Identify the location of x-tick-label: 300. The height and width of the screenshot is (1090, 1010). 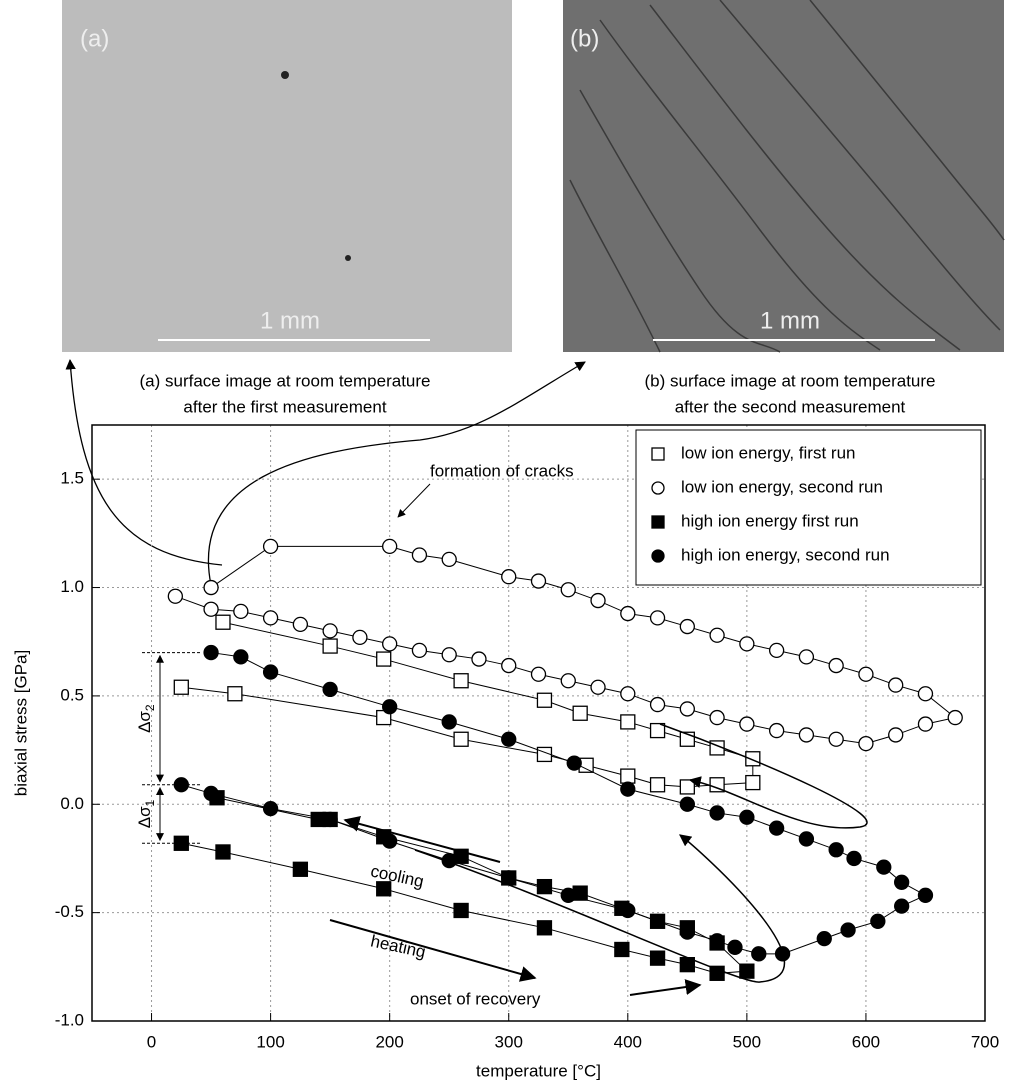
(509, 1041).